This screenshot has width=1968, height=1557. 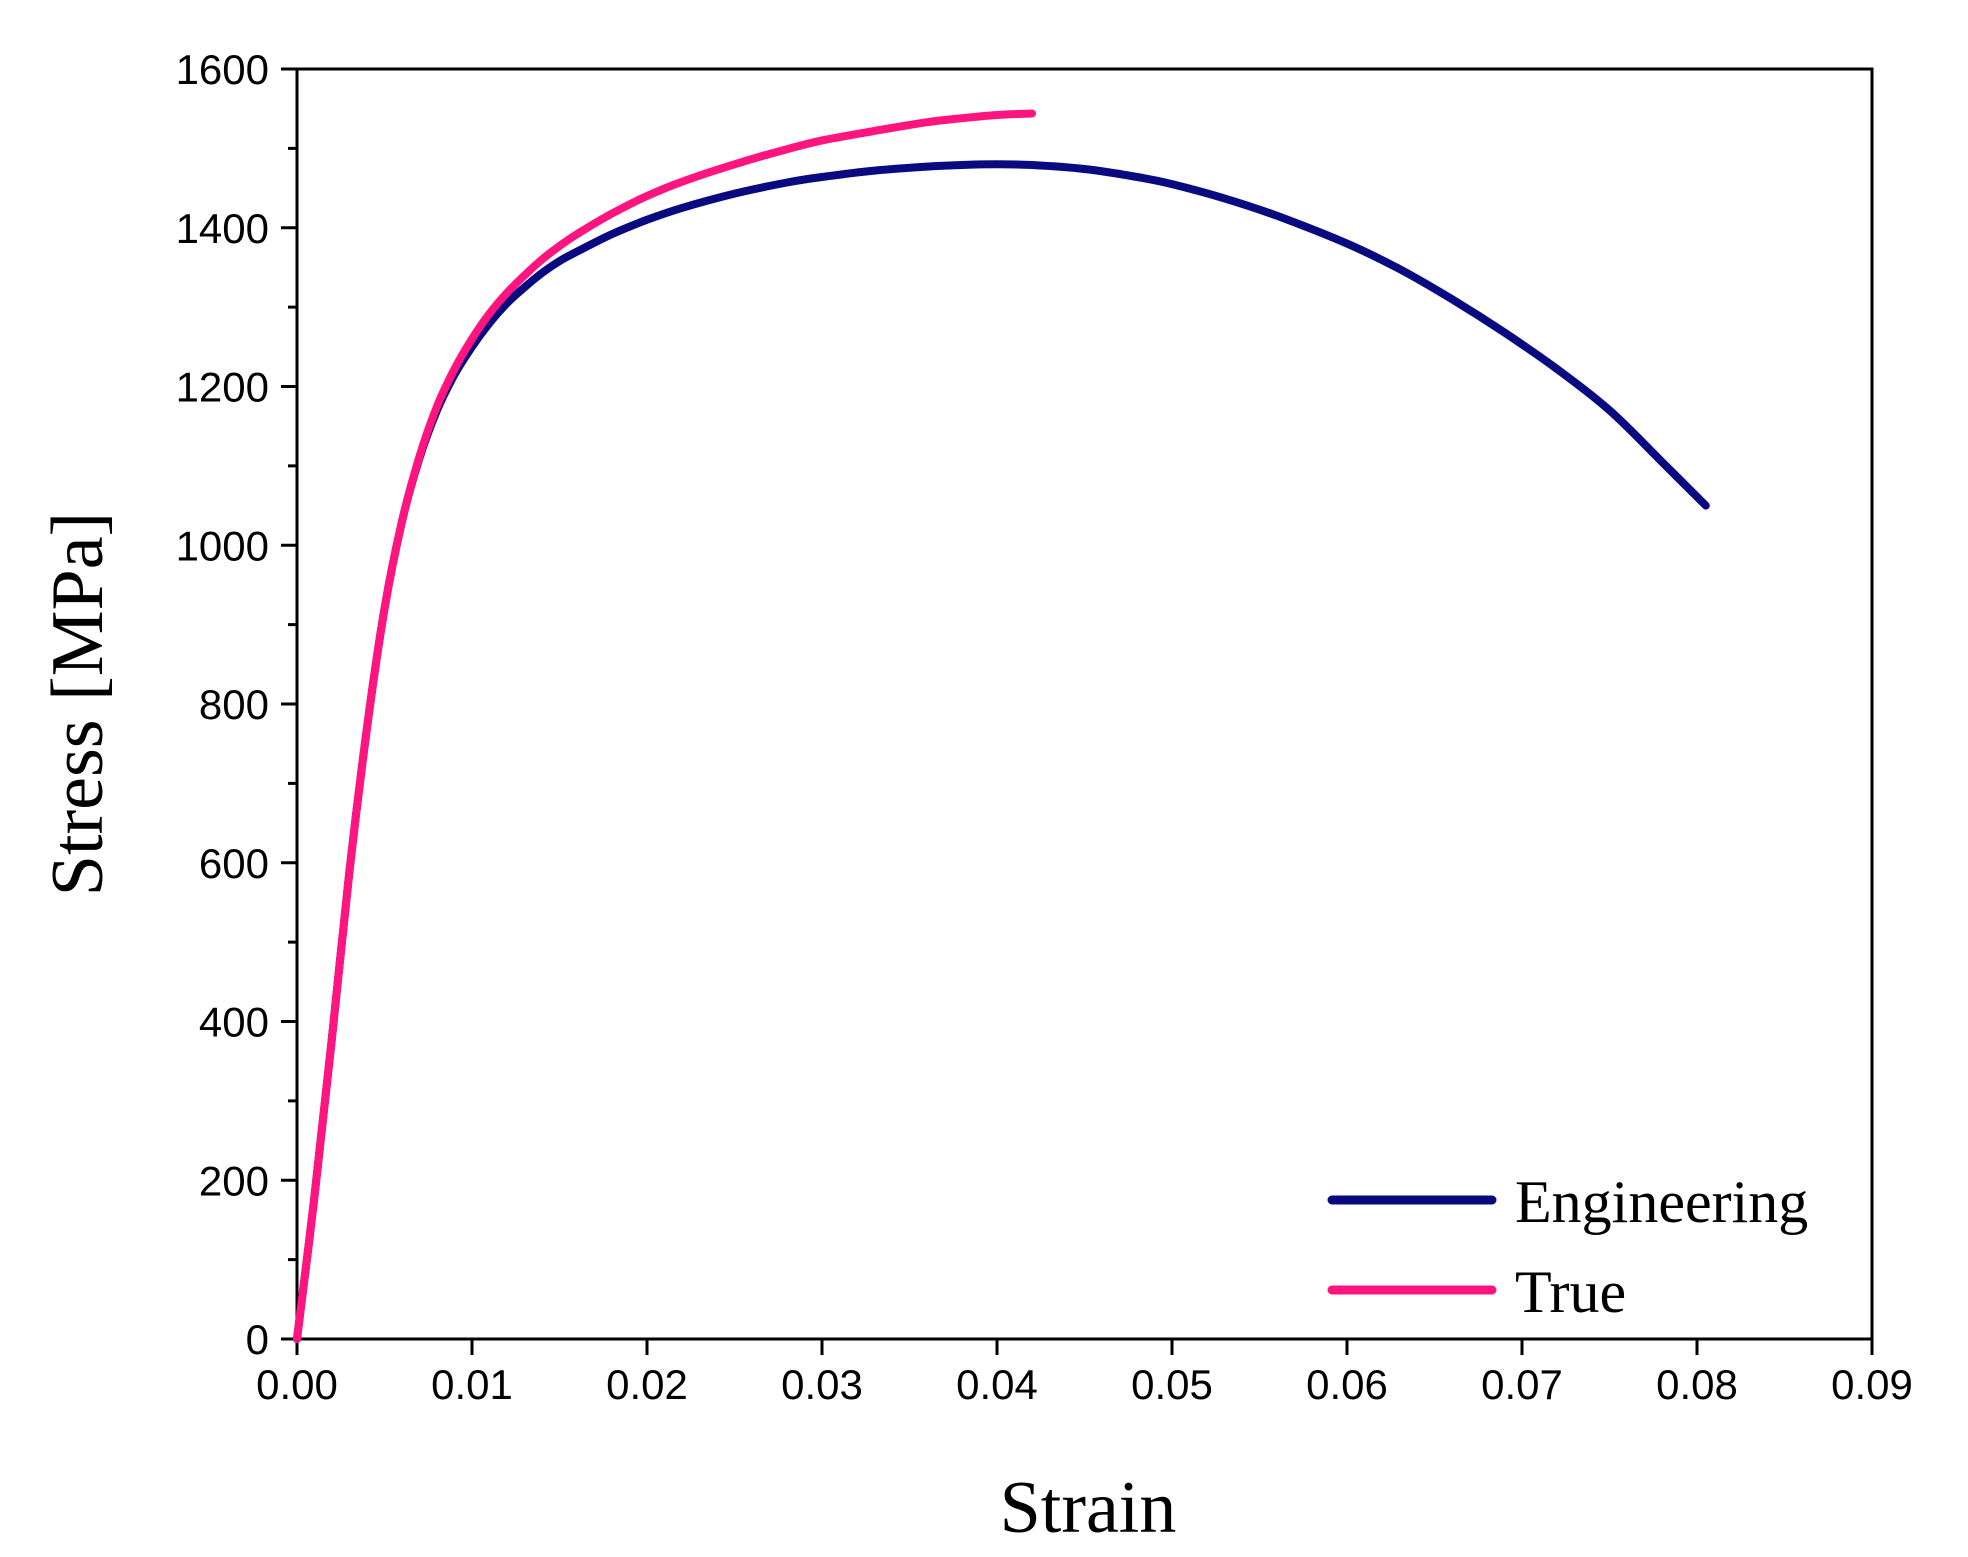 What do you see at coordinates (1570, 1292) in the screenshot?
I see `legend-label-true: True` at bounding box center [1570, 1292].